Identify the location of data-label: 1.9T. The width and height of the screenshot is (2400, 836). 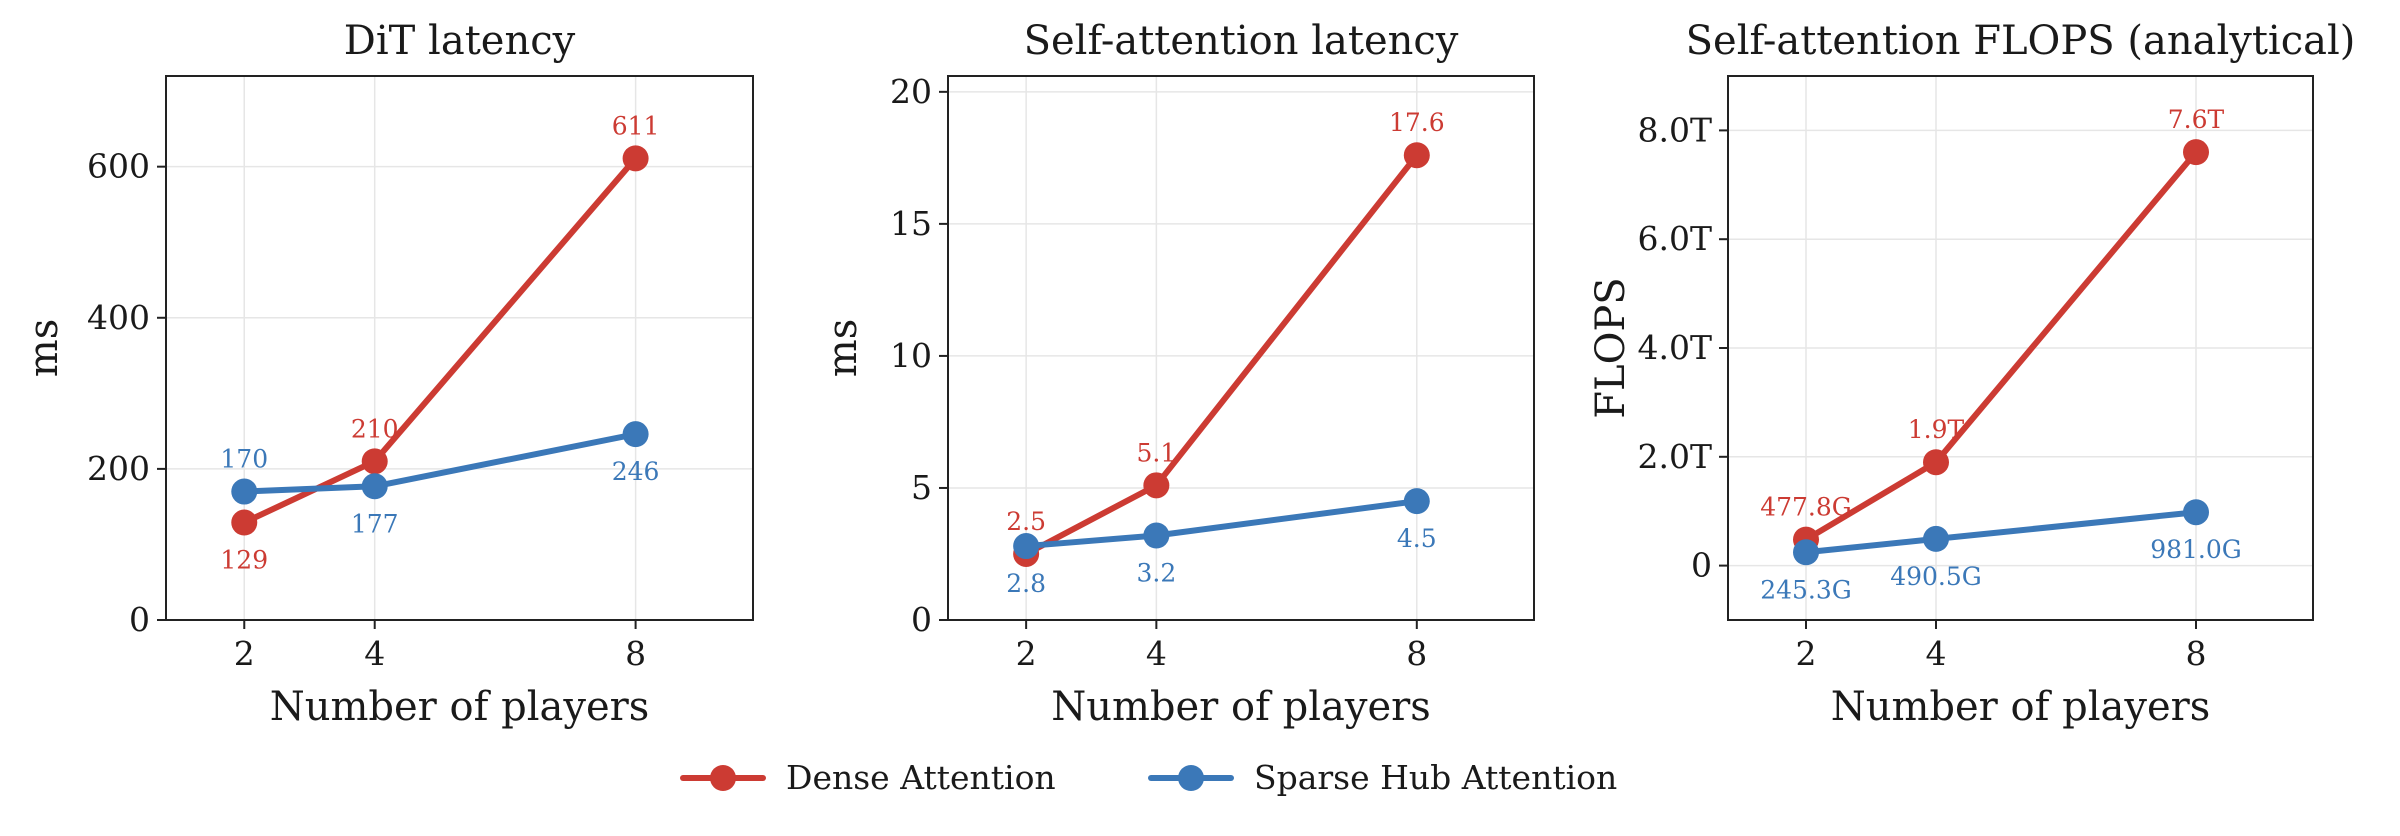
(1936, 429).